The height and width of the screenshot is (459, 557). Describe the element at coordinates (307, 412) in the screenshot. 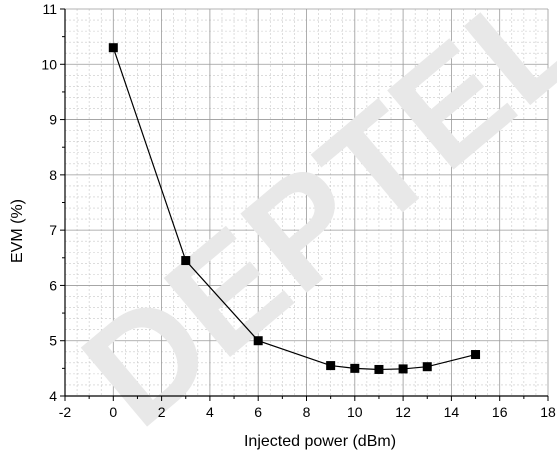

I see `x-tick-label: 8` at that location.